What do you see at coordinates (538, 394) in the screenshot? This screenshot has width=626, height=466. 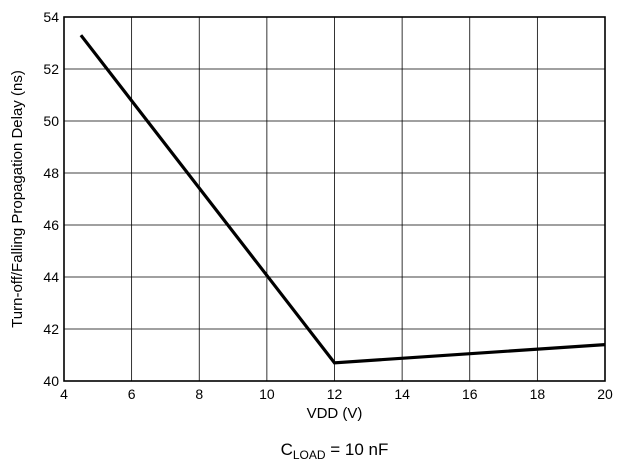 I see `x-tick-label: 18` at bounding box center [538, 394].